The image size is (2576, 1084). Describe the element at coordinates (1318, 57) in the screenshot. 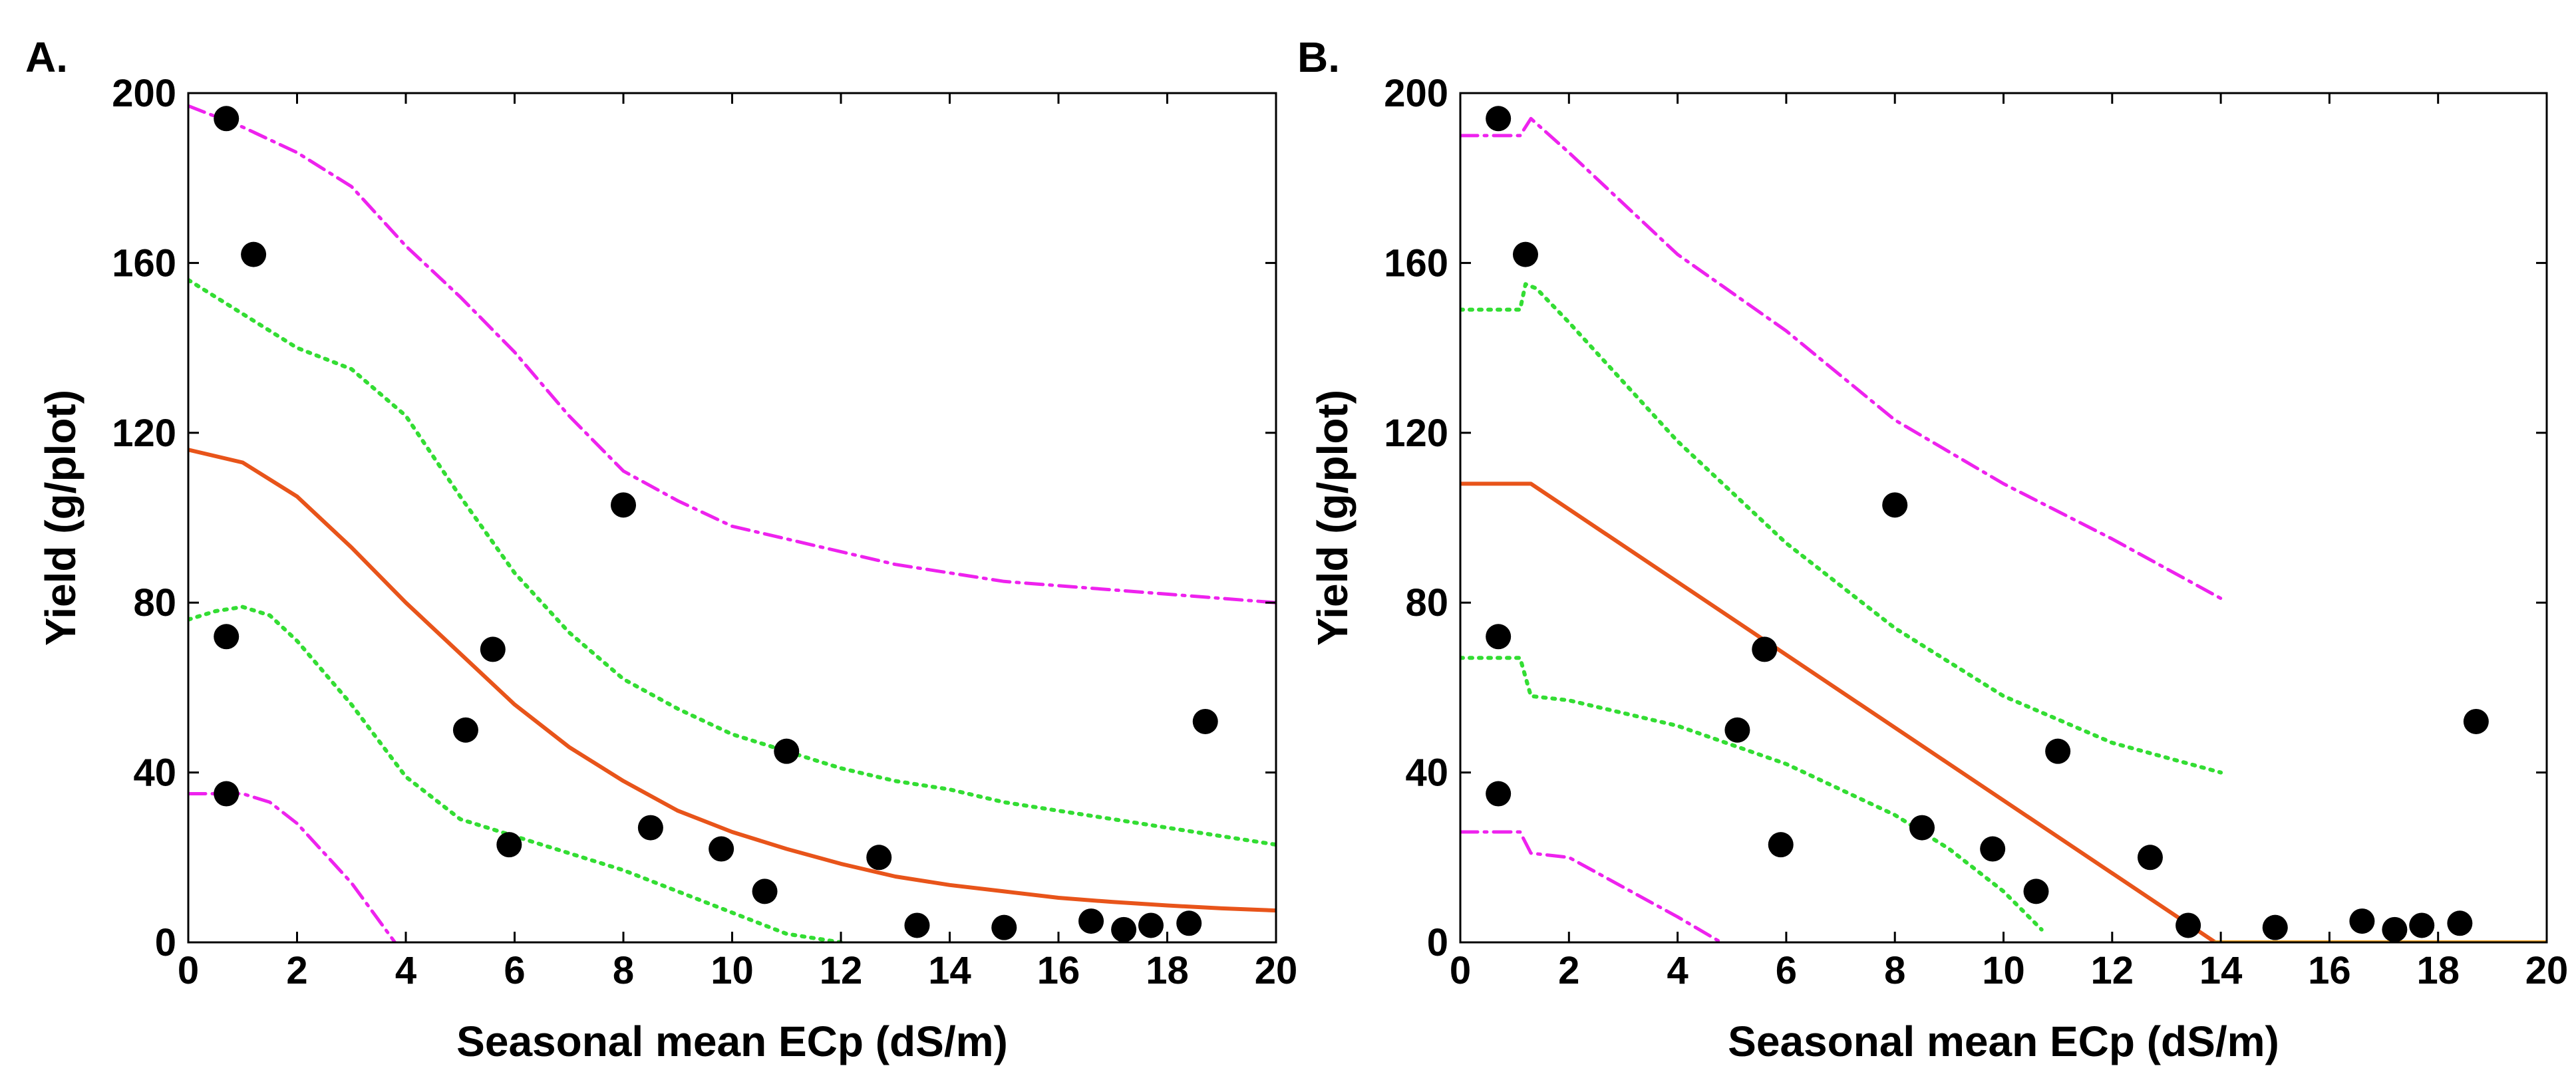

I see `panel-label: B.` at that location.